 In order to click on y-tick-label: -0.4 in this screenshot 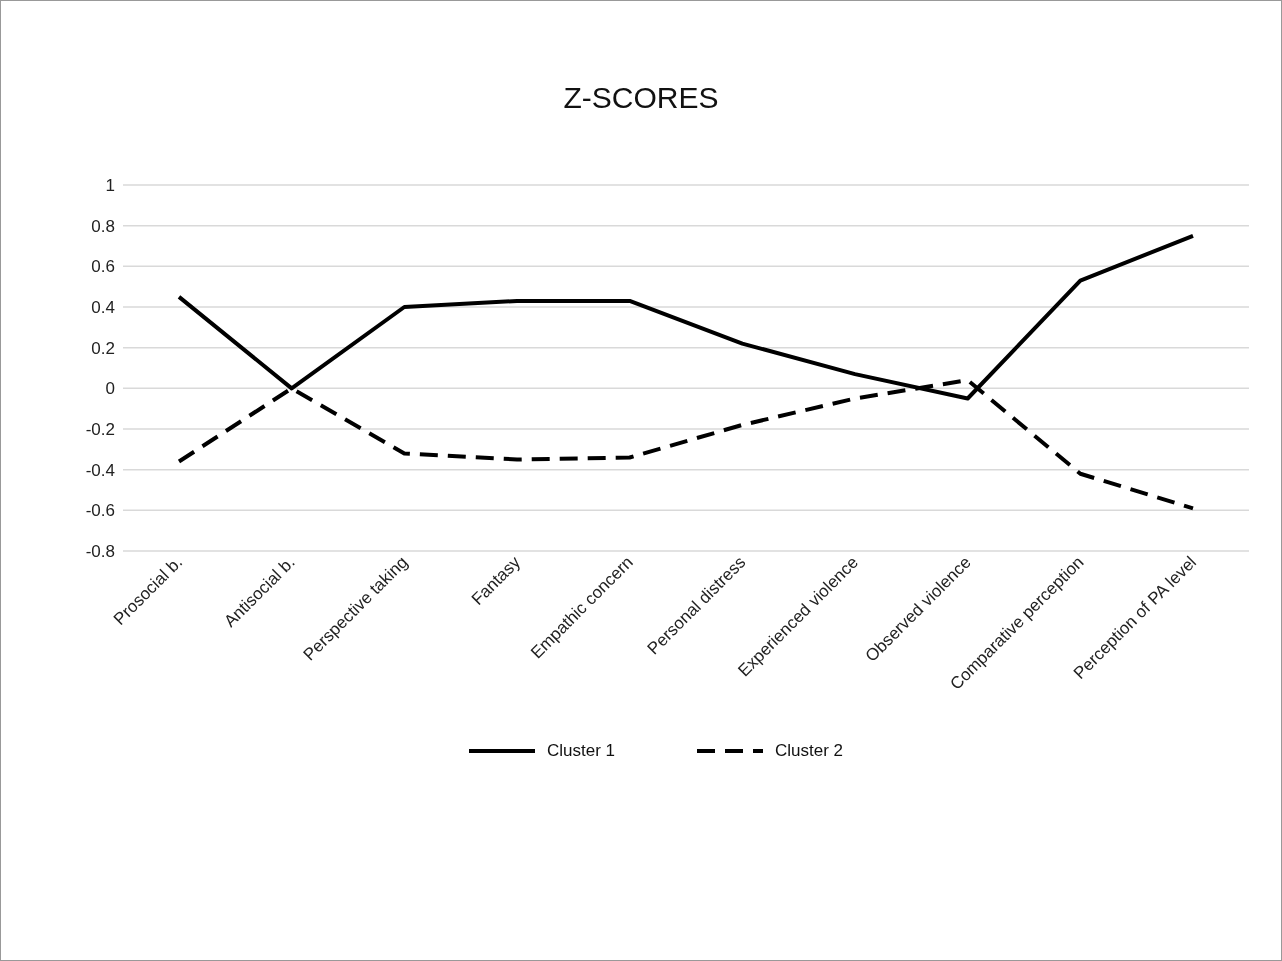, I will do `click(100, 470)`.